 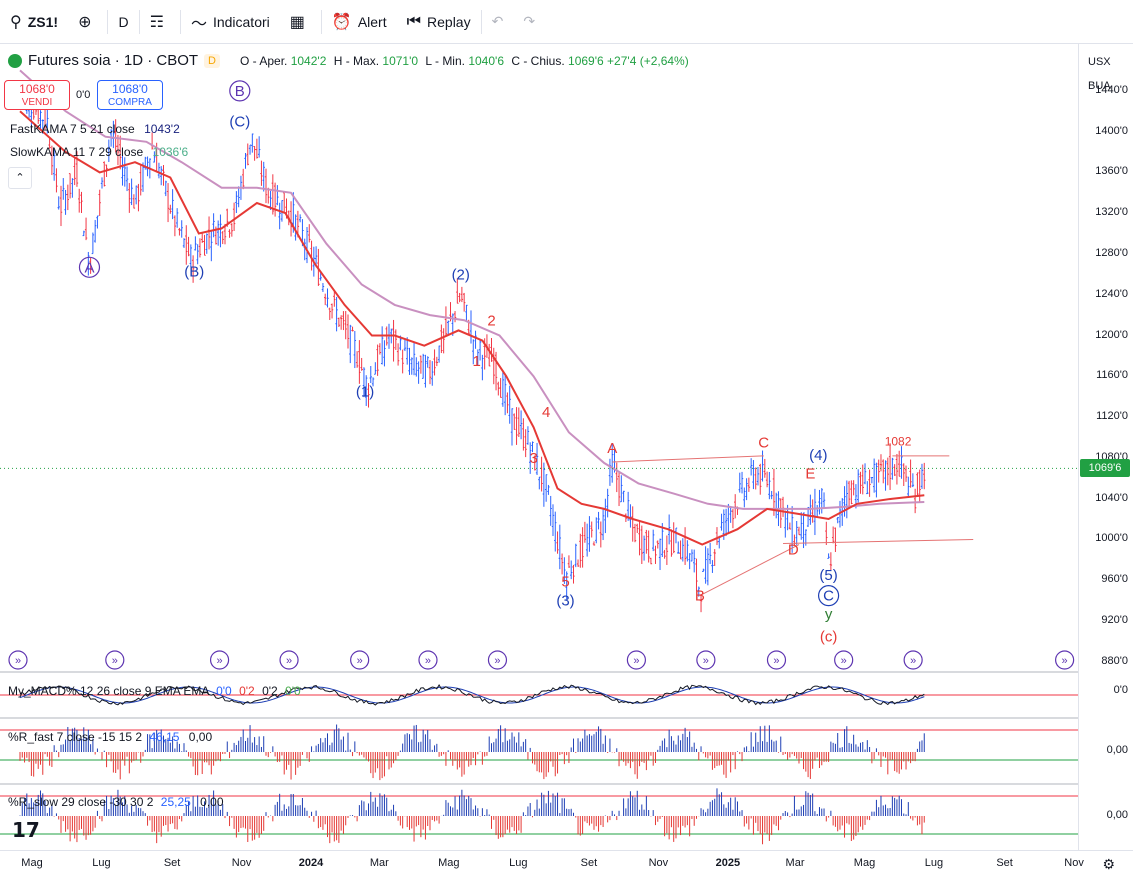 What do you see at coordinates (688, 459) in the screenshot?
I see `trendline` at bounding box center [688, 459].